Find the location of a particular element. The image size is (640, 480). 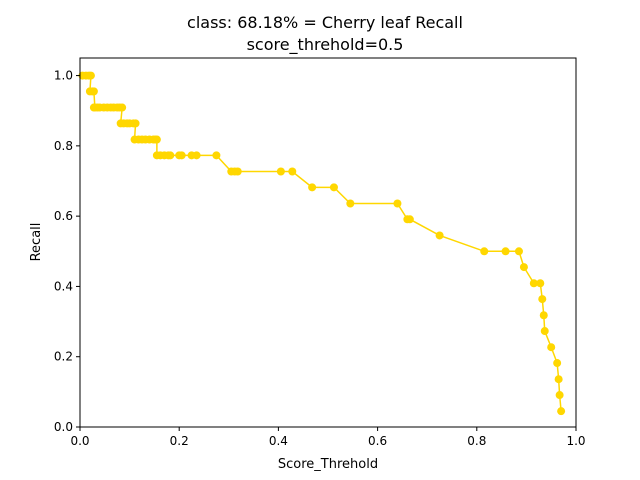

y-tick-label: 0.8 is located at coordinates (63, 146).